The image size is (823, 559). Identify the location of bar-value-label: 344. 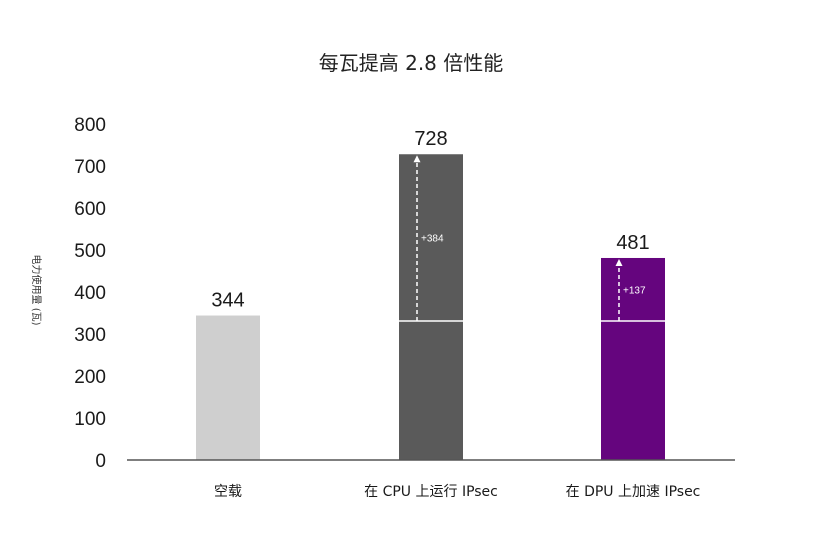
(227, 301).